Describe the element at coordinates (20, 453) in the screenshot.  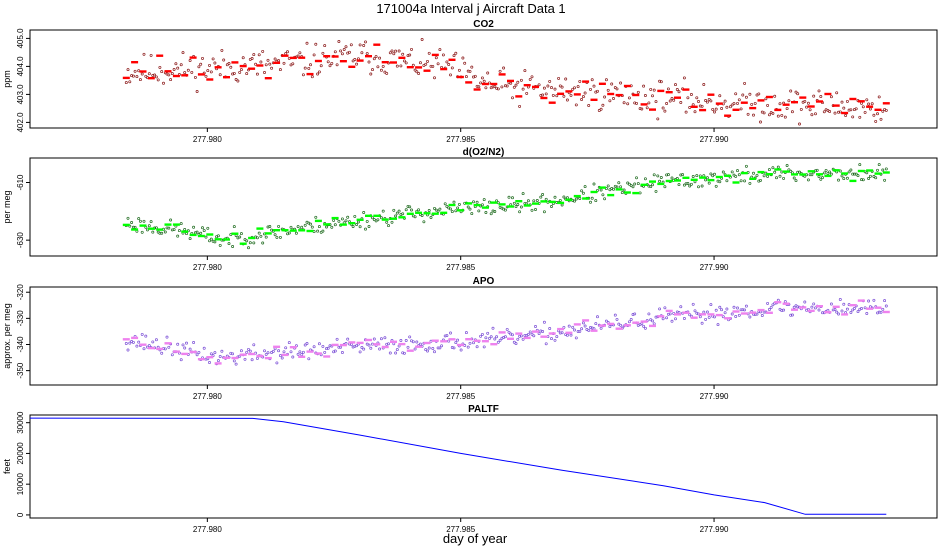
I see `y-tick-label: 20000` at that location.